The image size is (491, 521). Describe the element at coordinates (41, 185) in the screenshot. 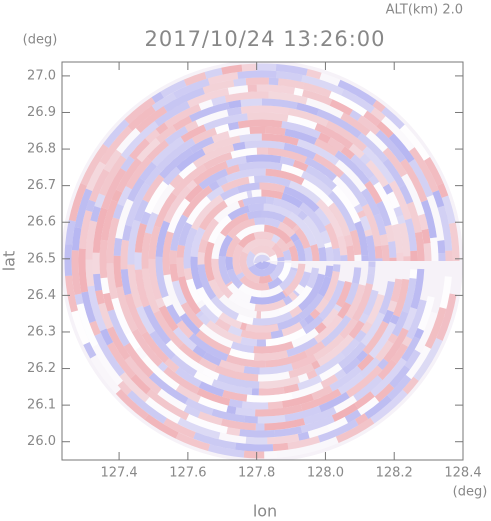

I see `y-tick-label: 26.7` at that location.